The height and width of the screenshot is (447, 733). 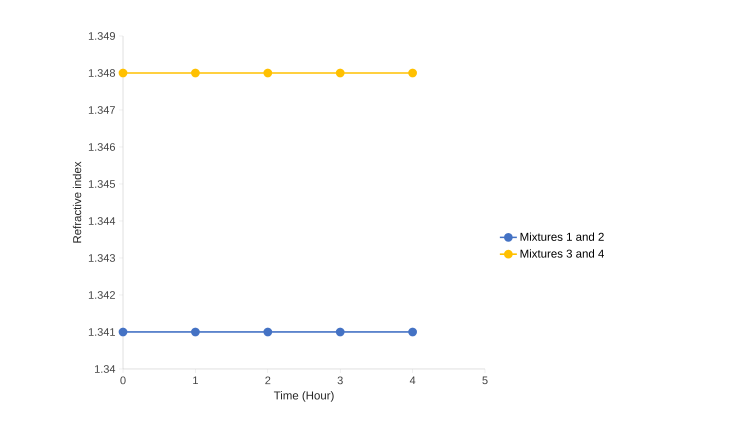 I want to click on y-tick-label: 1.34, so click(x=105, y=369).